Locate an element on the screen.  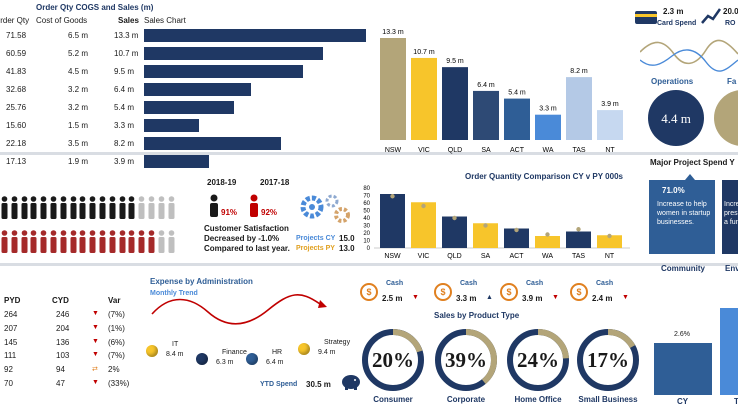
row-sales: 3.9 m is located at coordinates (124, 161).